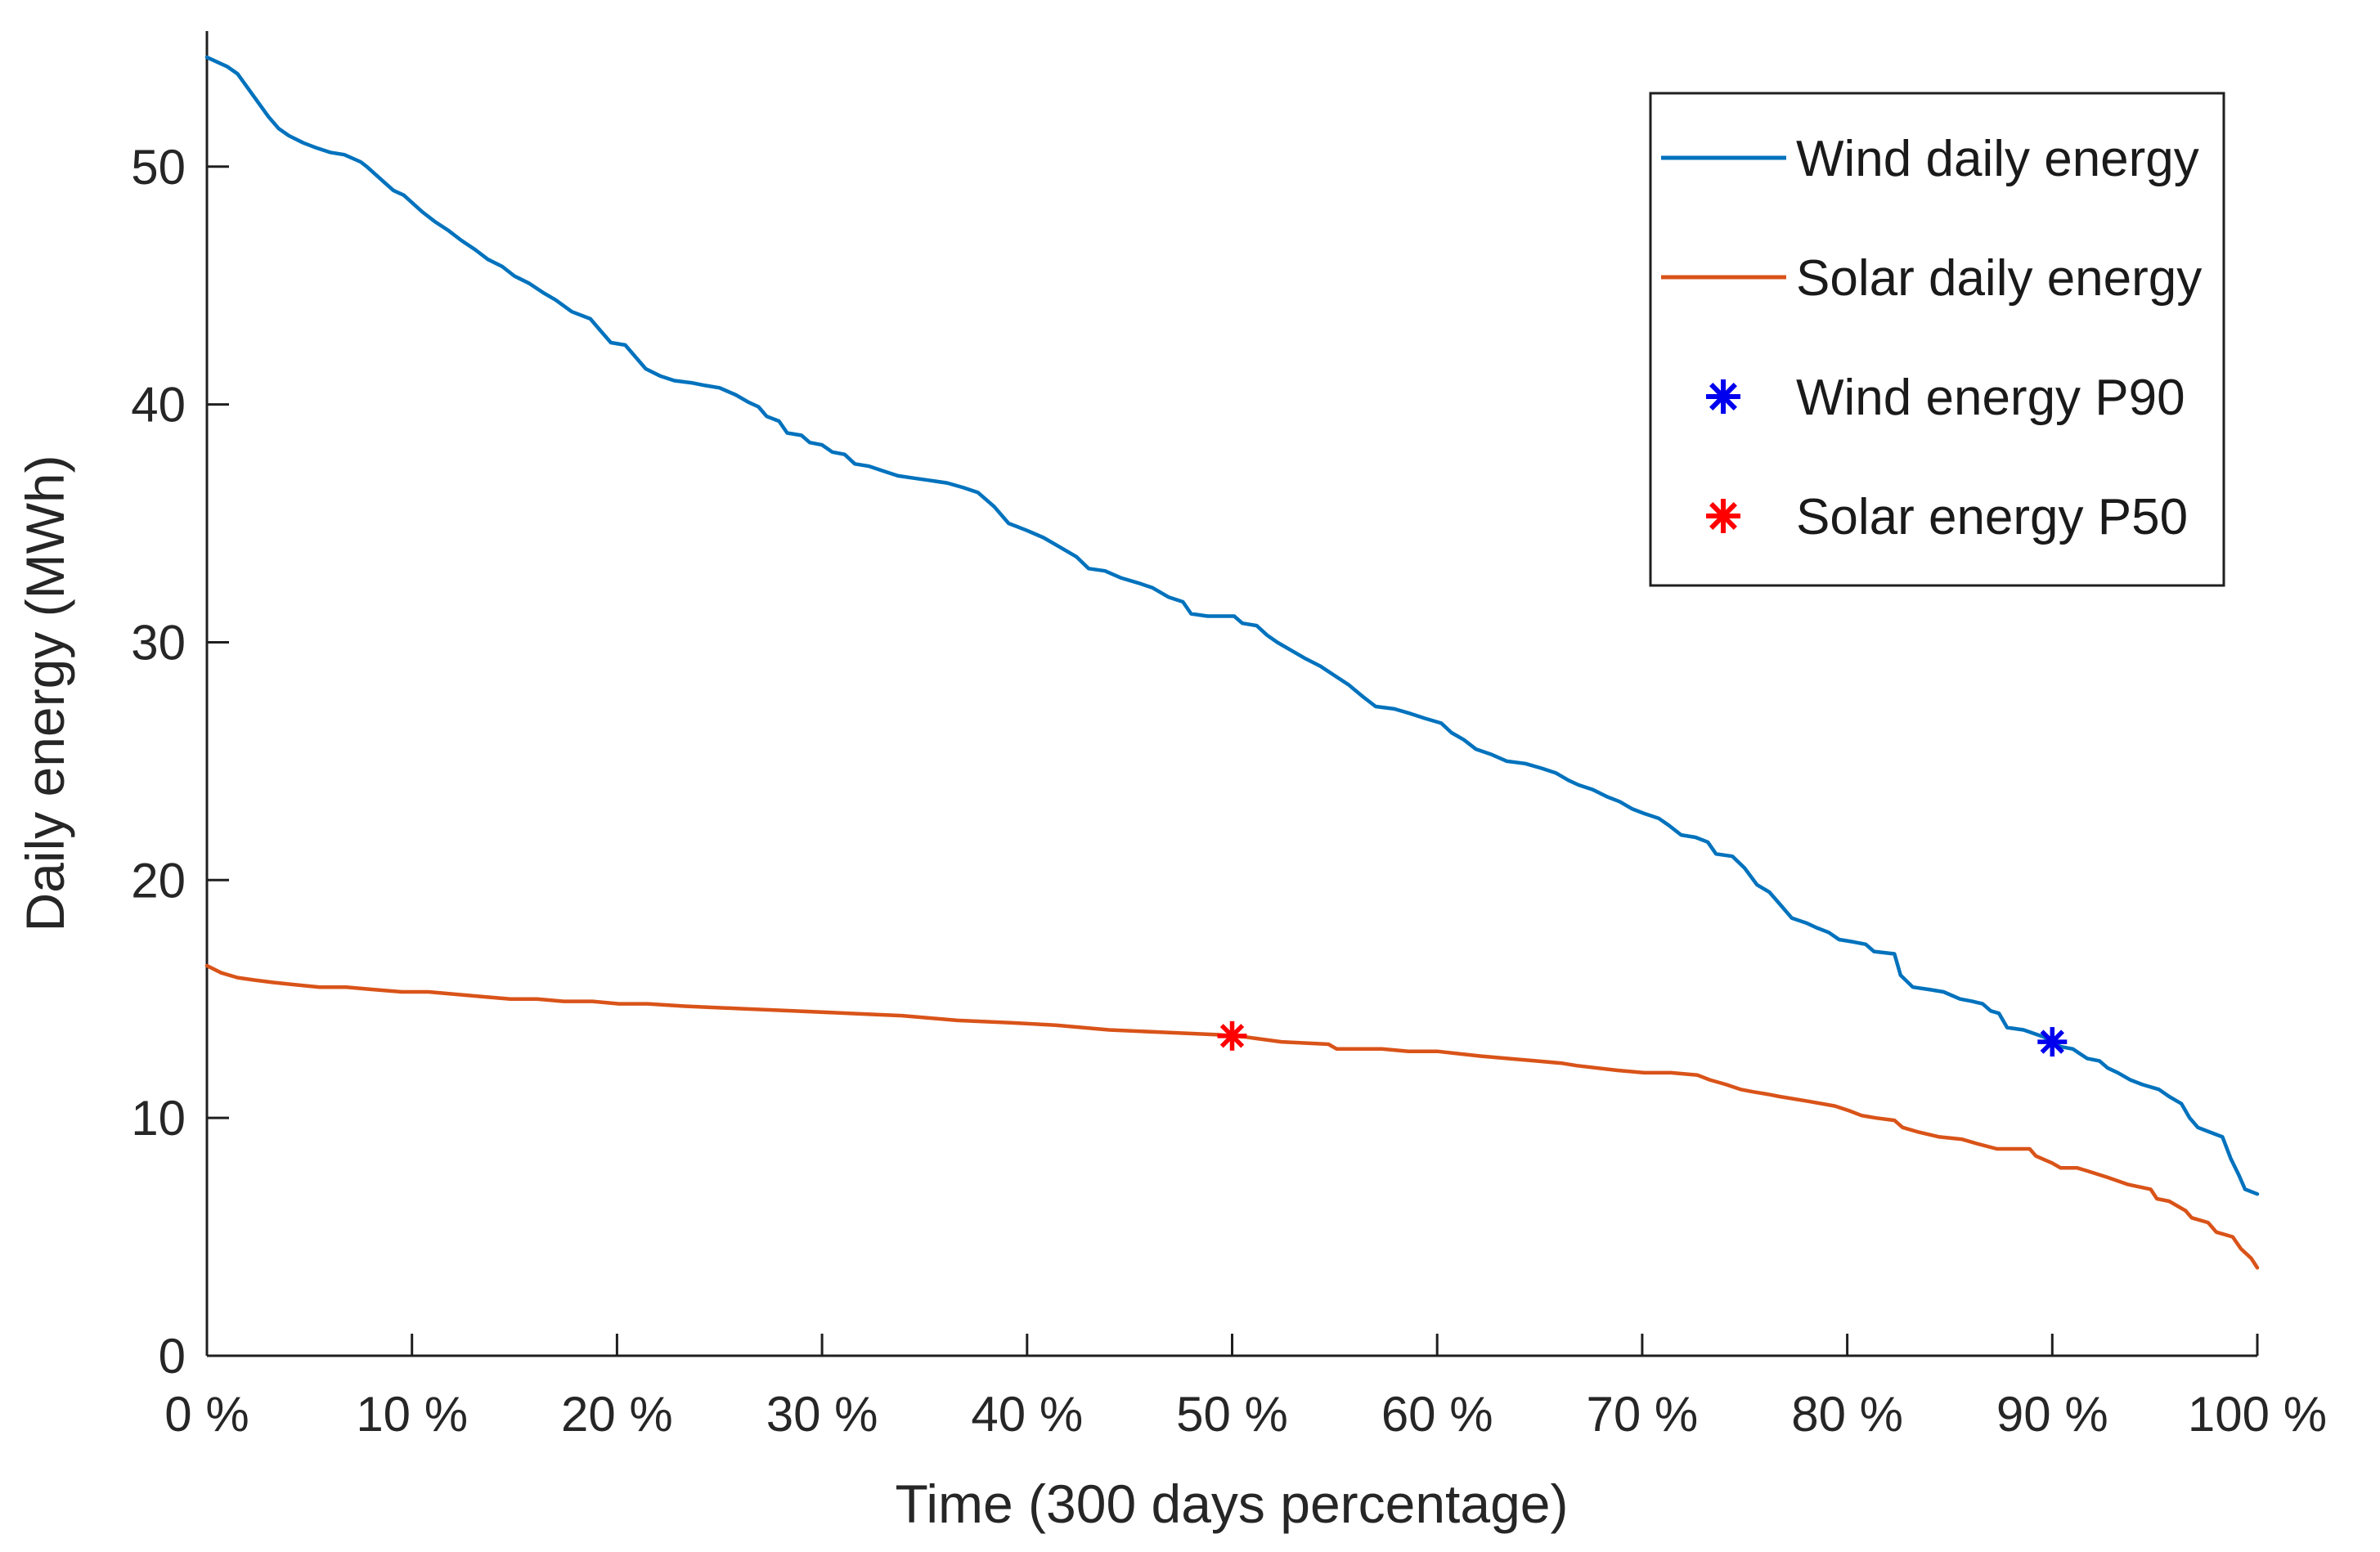 This screenshot has height=1552, width=2380. What do you see at coordinates (1992, 517) in the screenshot?
I see `legend-entry-label: Solar energy P50` at bounding box center [1992, 517].